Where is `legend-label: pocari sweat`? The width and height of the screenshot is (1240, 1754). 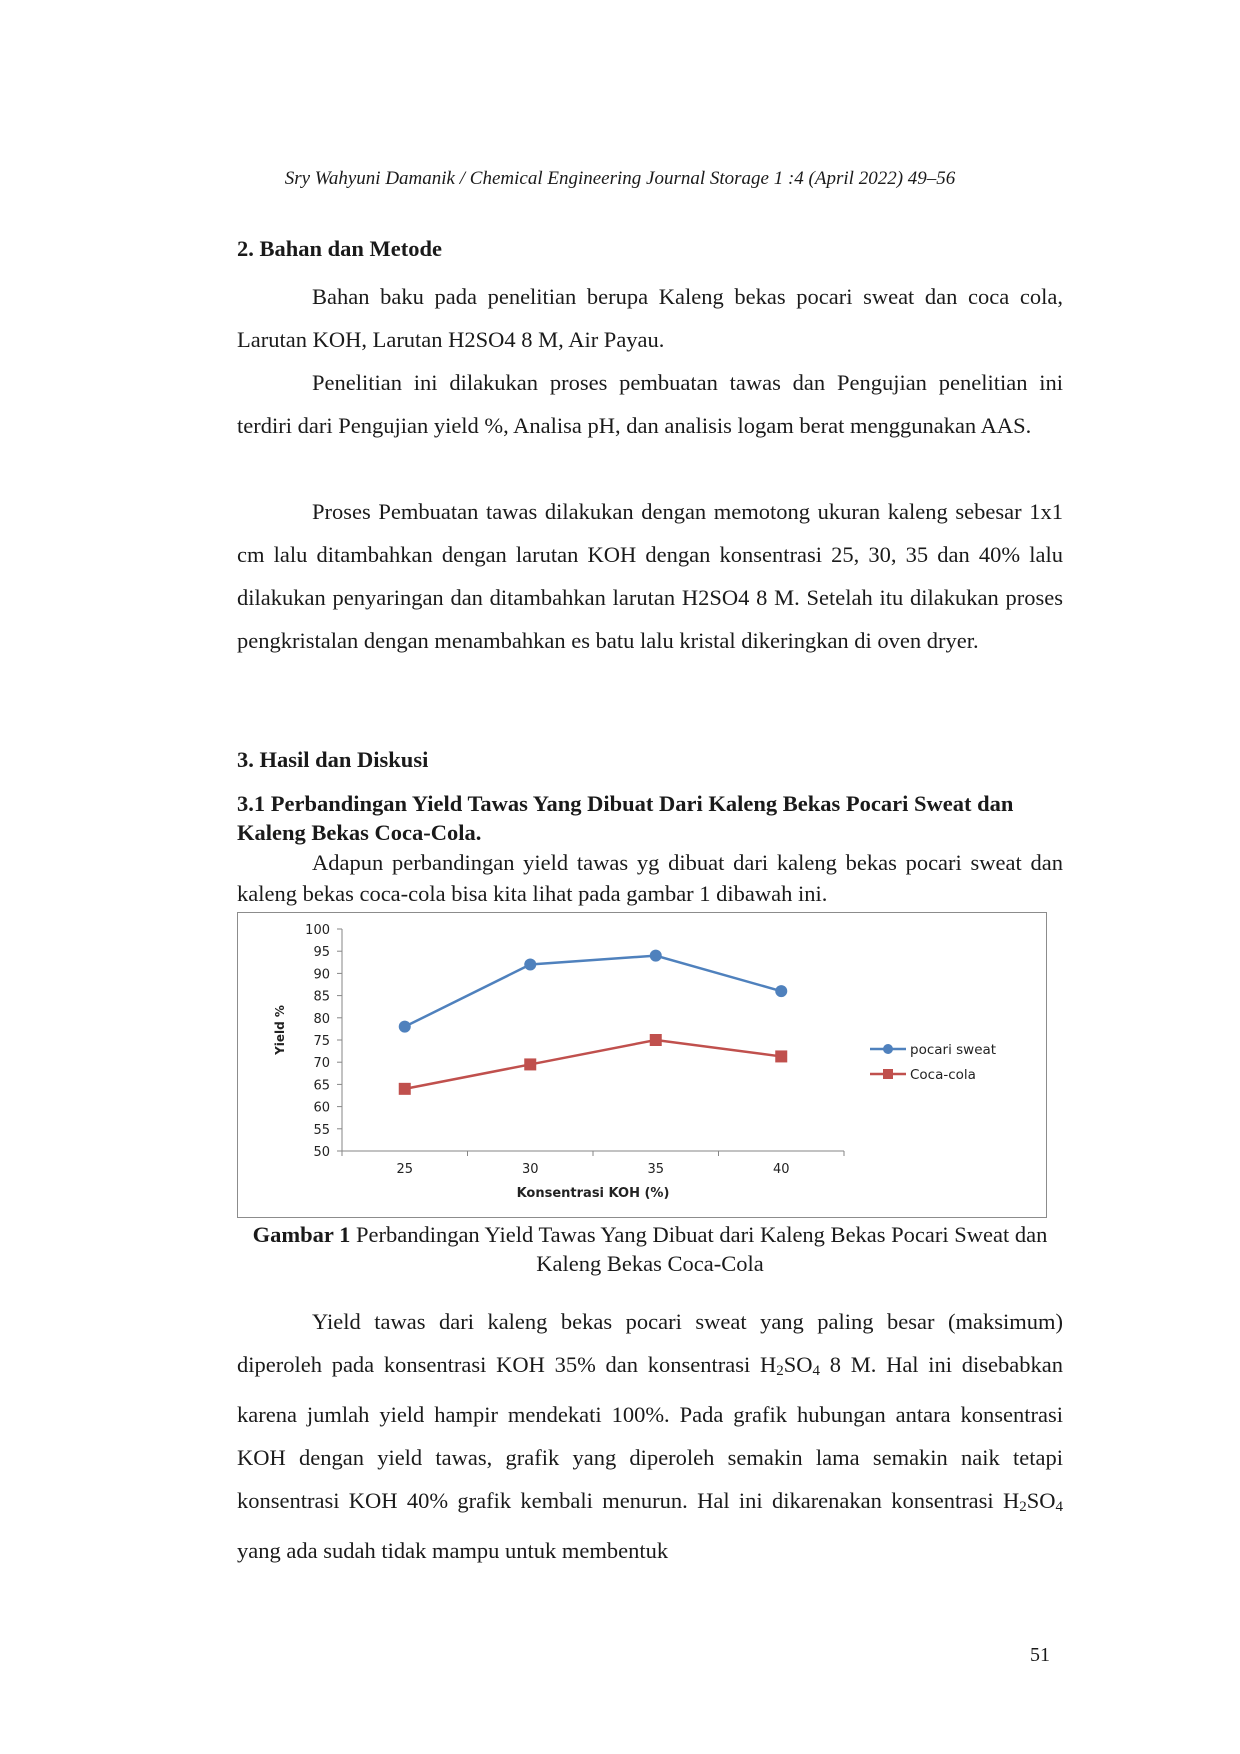
legend-label: pocari sweat is located at coordinates (953, 1050).